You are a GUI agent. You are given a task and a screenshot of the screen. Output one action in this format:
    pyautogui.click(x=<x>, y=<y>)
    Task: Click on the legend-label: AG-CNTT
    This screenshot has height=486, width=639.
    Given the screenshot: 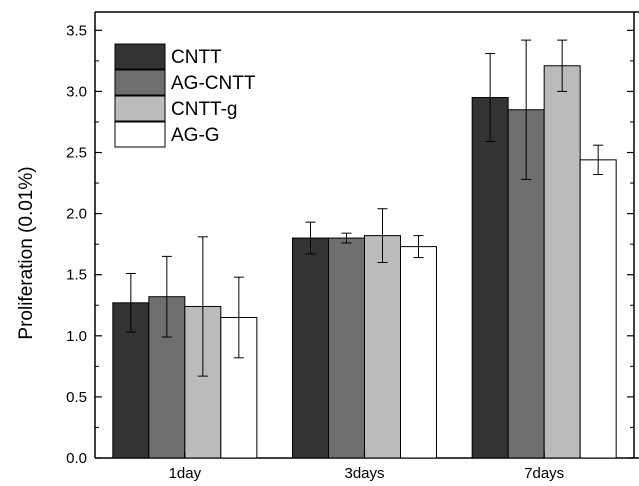 What is the action you would take?
    pyautogui.click(x=213, y=83)
    